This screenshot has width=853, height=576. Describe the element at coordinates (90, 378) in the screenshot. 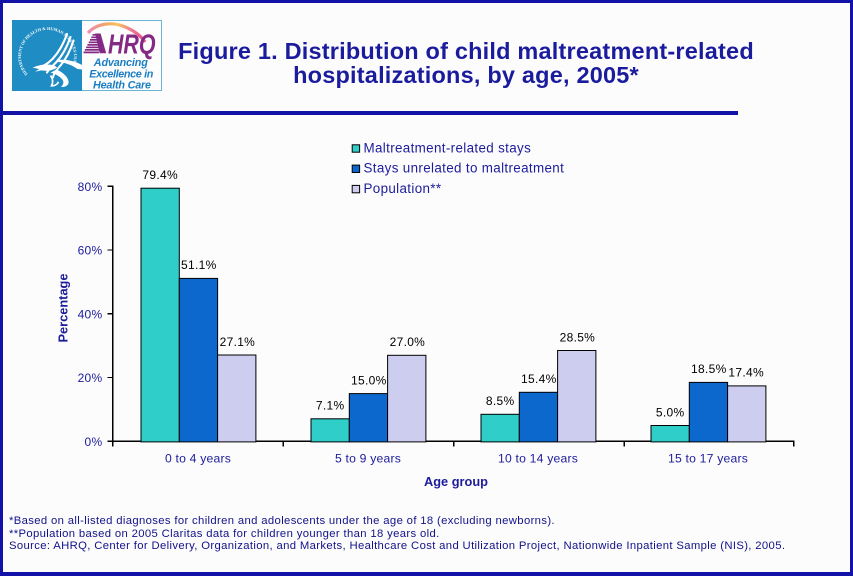

I see `svg-text: 20%` at that location.